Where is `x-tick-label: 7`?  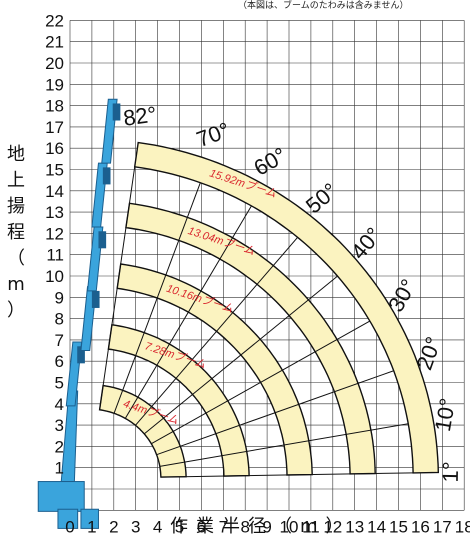
x-tick-label: 7 is located at coordinates (223, 526).